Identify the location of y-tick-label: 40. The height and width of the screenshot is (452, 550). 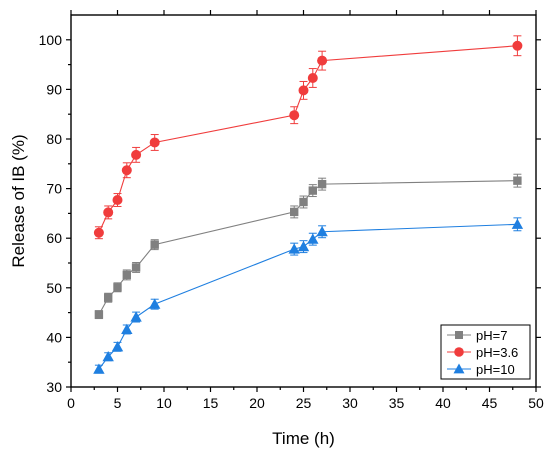
(54, 337).